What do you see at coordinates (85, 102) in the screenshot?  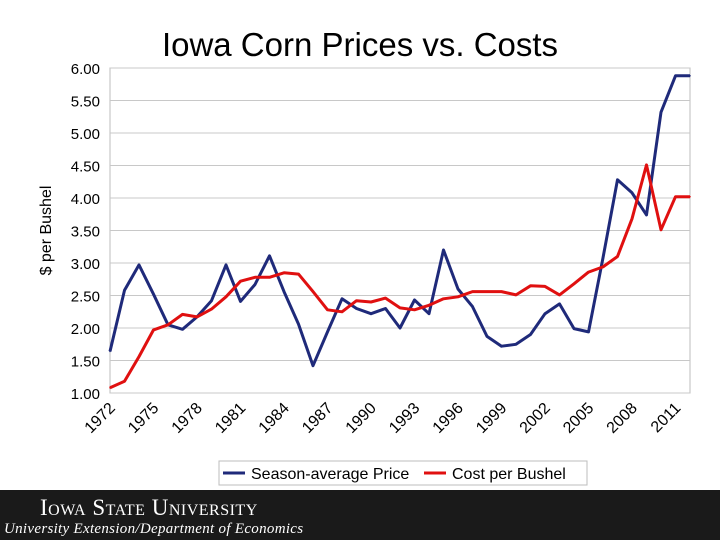 I see `y-tick-label: 5.50` at bounding box center [85, 102].